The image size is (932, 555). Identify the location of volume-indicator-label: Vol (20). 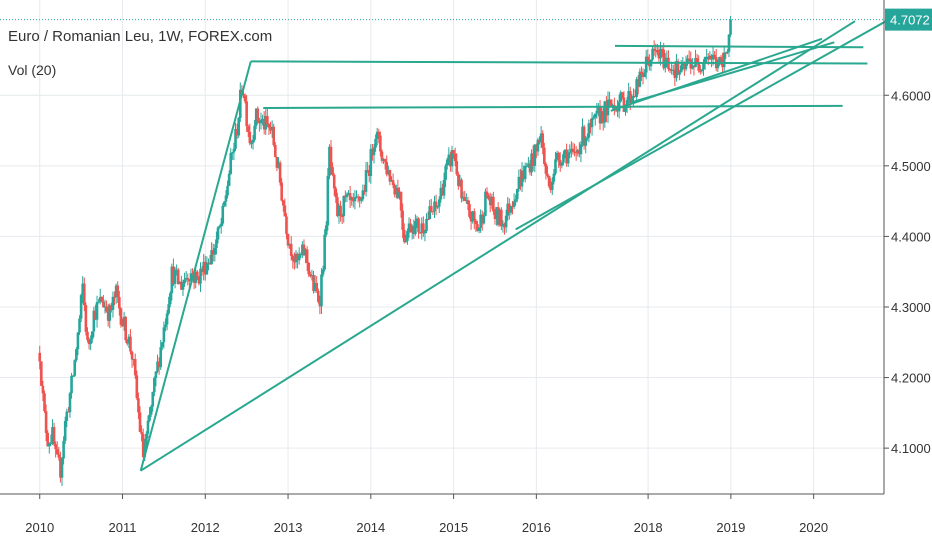
(32, 70).